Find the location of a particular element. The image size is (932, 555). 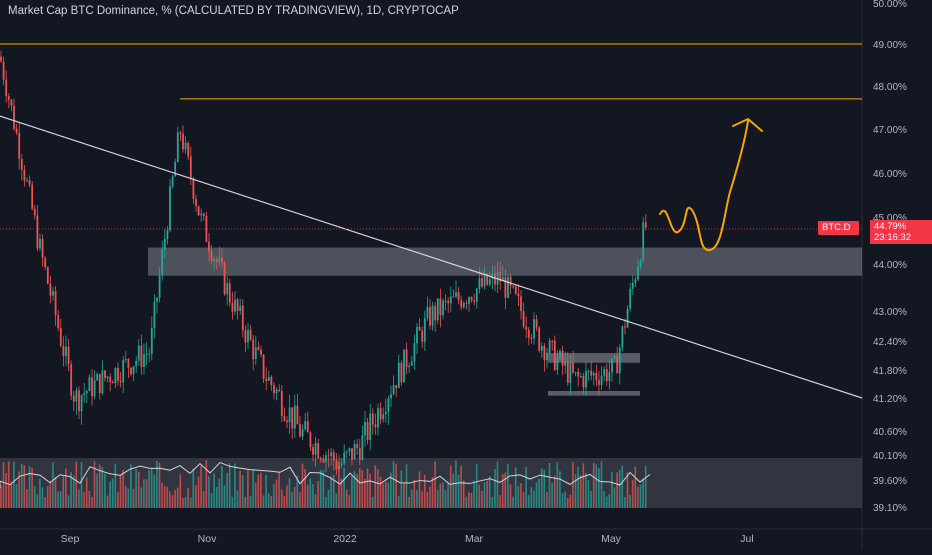

time-tick-label: Mar is located at coordinates (474, 539).